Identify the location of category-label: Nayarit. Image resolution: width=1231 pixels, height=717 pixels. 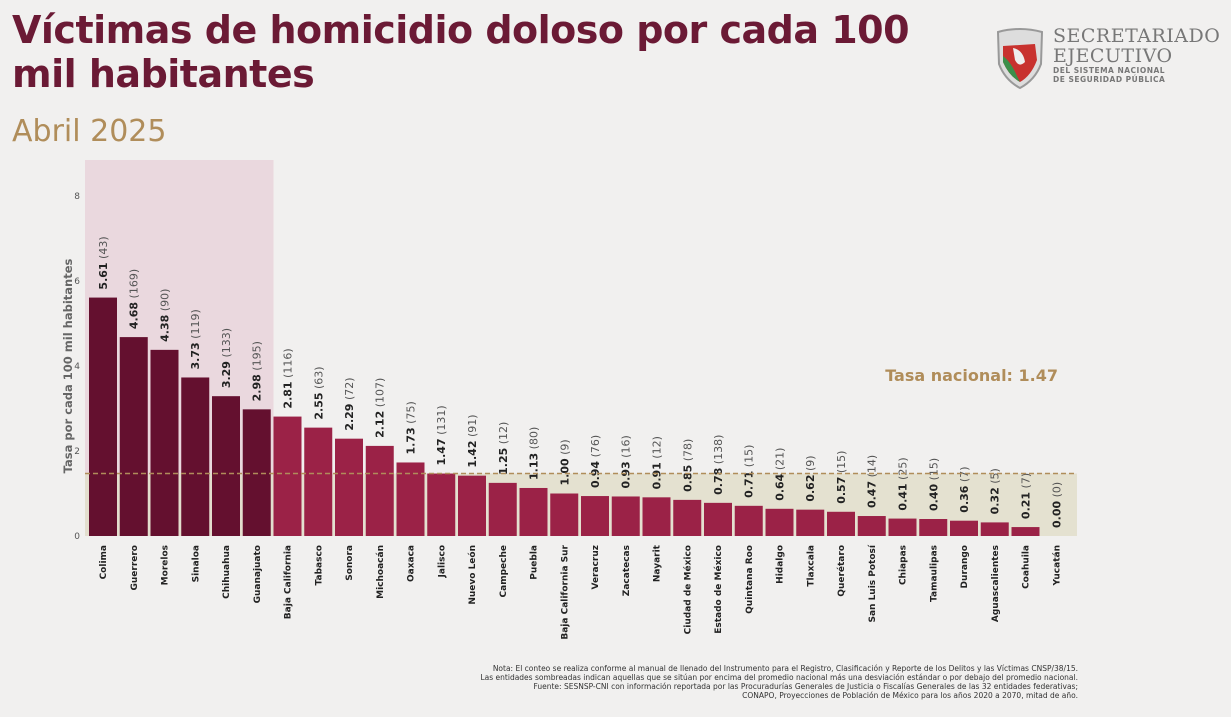
(658, 563).